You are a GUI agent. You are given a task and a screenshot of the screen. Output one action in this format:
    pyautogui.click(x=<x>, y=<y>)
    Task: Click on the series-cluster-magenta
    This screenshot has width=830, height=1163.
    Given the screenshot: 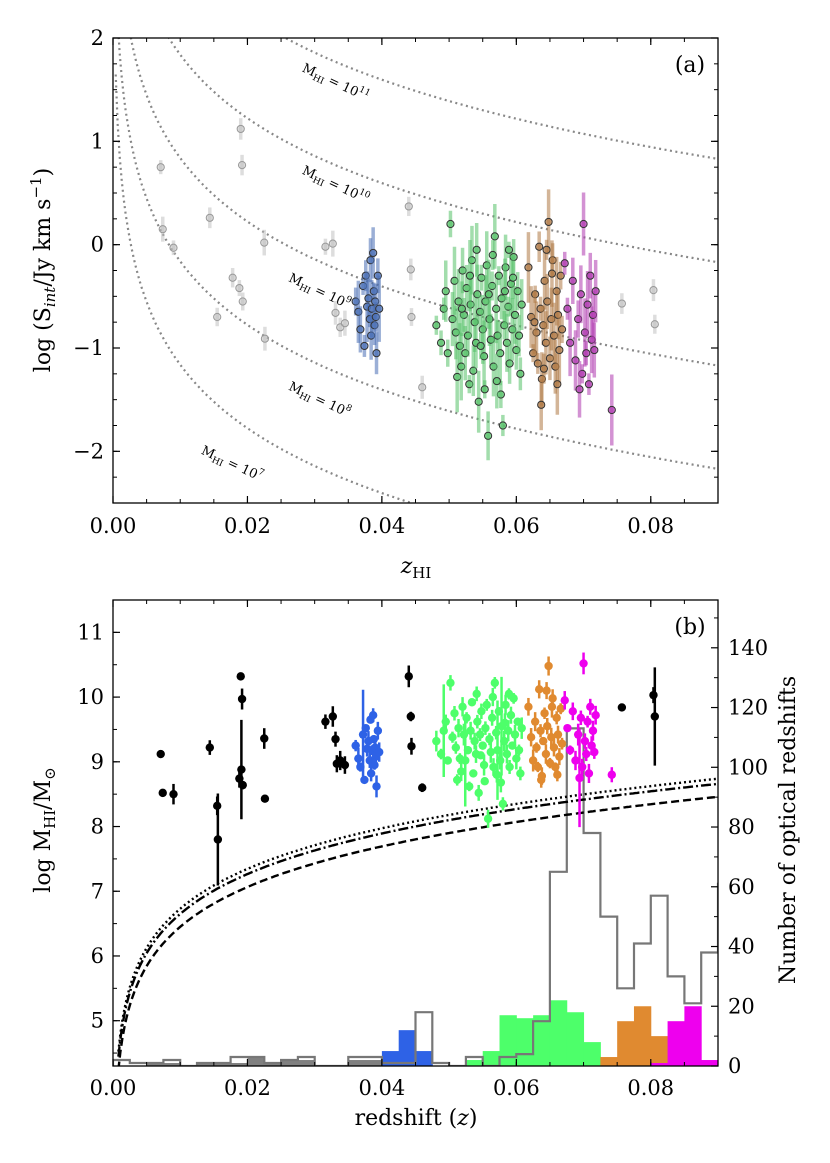 What is the action you would take?
    pyautogui.click(x=588, y=740)
    